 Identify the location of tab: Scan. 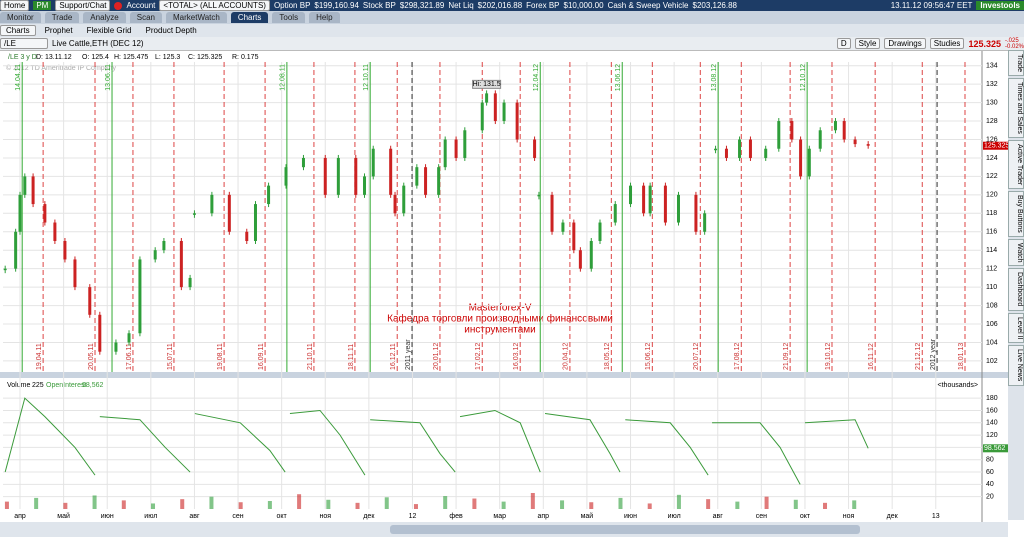
(145, 17).